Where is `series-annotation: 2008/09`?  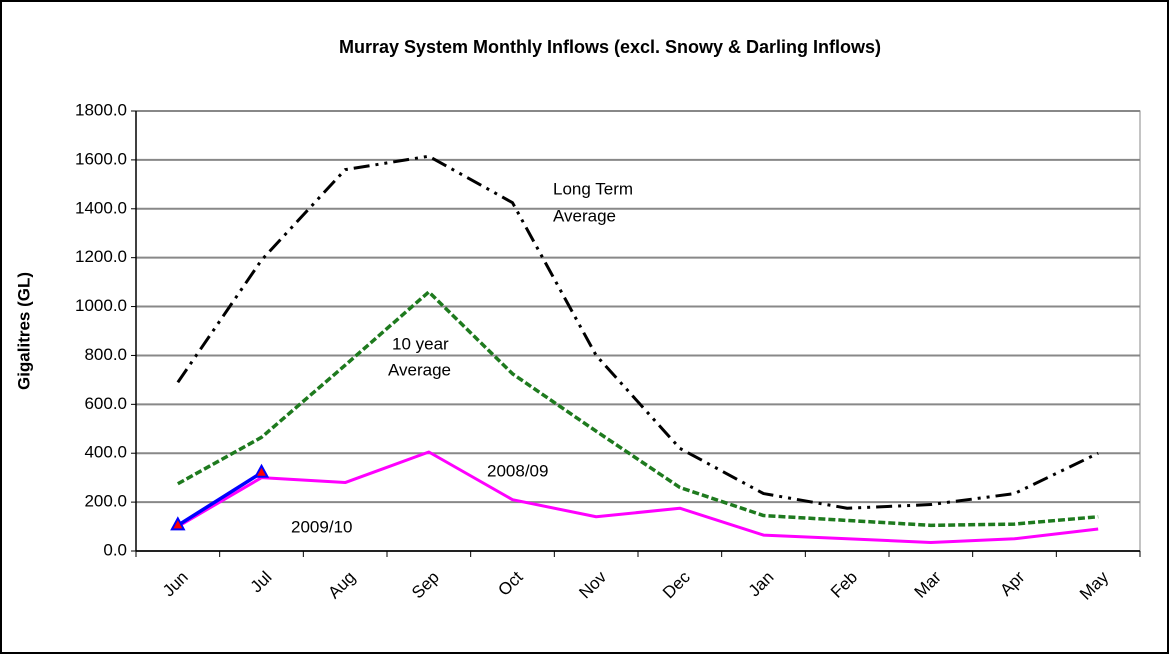 series-annotation: 2008/09 is located at coordinates (517, 470).